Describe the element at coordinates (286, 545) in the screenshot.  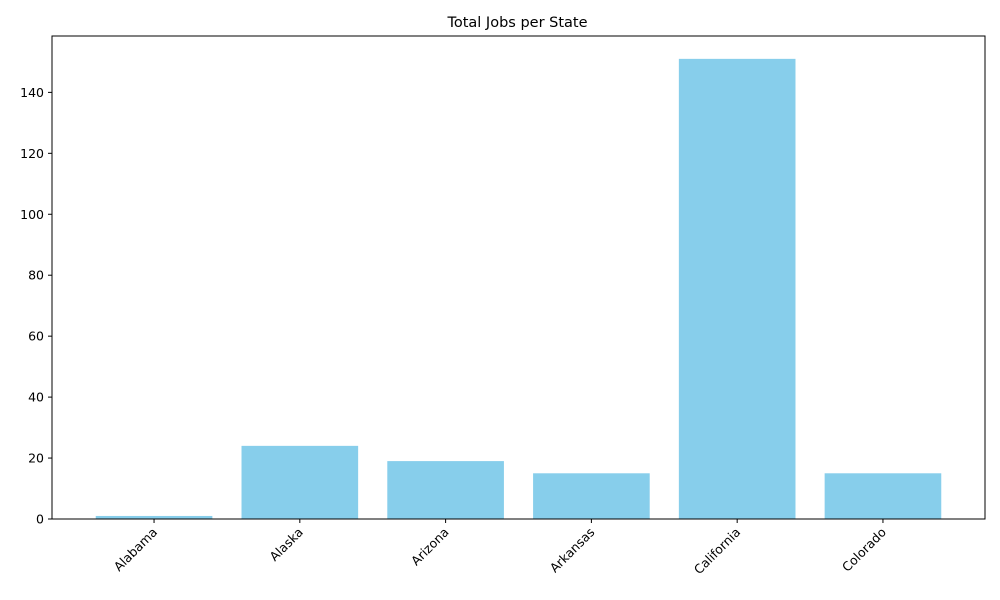
I see `x-tick-label-alaska: Alaska` at that location.